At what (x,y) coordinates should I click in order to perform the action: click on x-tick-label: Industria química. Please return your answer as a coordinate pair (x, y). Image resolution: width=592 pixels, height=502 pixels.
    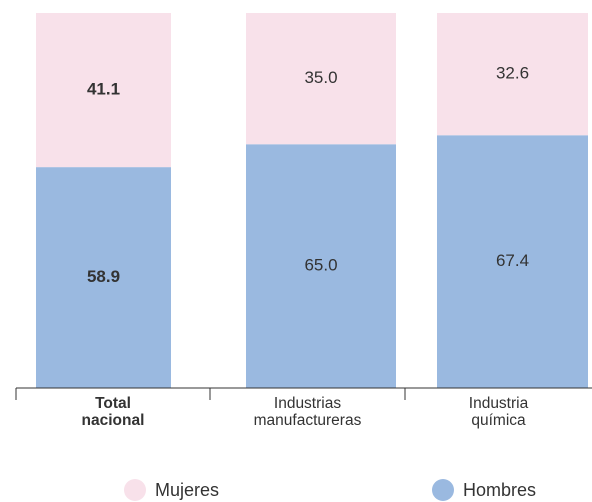
    Looking at the image, I should click on (498, 412).